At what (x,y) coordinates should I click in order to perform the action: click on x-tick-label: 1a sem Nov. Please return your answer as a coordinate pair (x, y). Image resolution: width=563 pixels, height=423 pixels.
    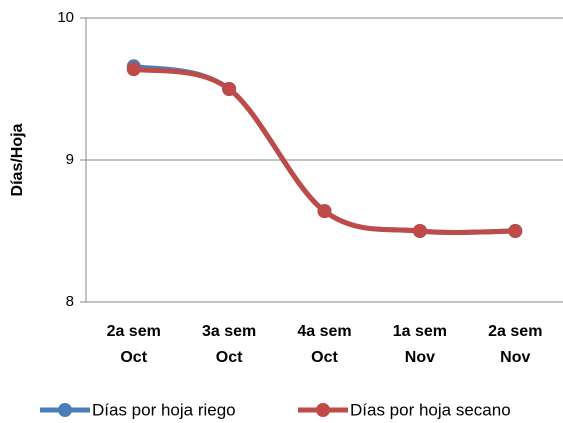
    Looking at the image, I should click on (420, 344).